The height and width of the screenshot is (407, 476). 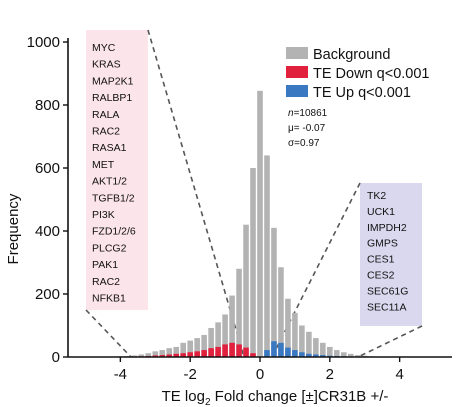 I want to click on legend: Background TE Down q<0.001 TE Up q<0.001, so click(x=357, y=74).